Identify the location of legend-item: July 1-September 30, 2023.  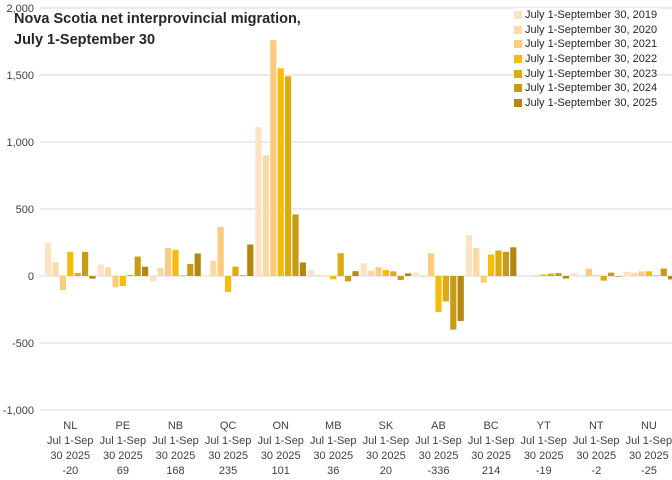
(585, 73).